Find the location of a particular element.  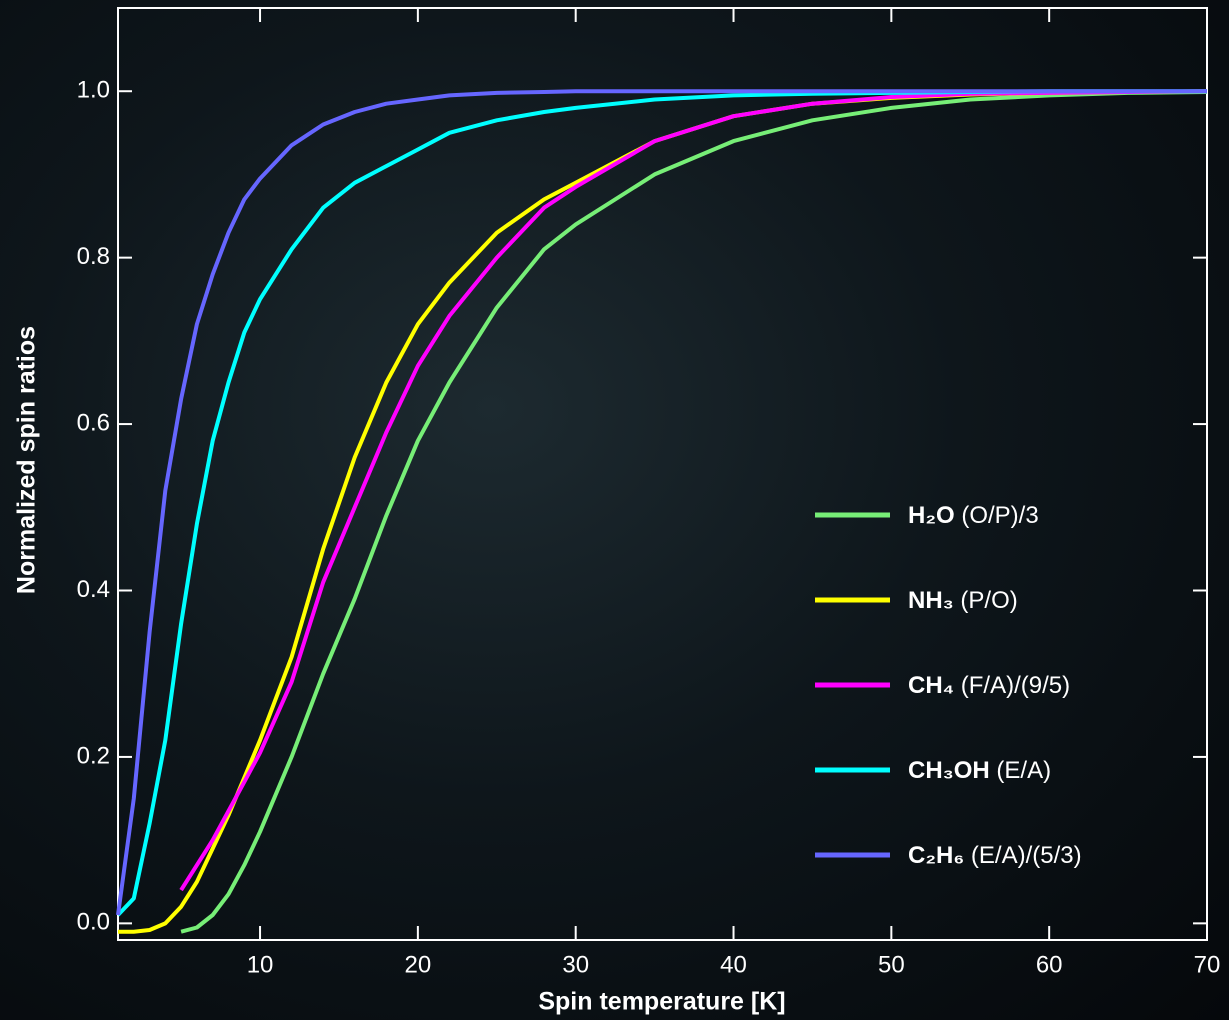

y-tick-label: 1.0 is located at coordinates (93, 90).